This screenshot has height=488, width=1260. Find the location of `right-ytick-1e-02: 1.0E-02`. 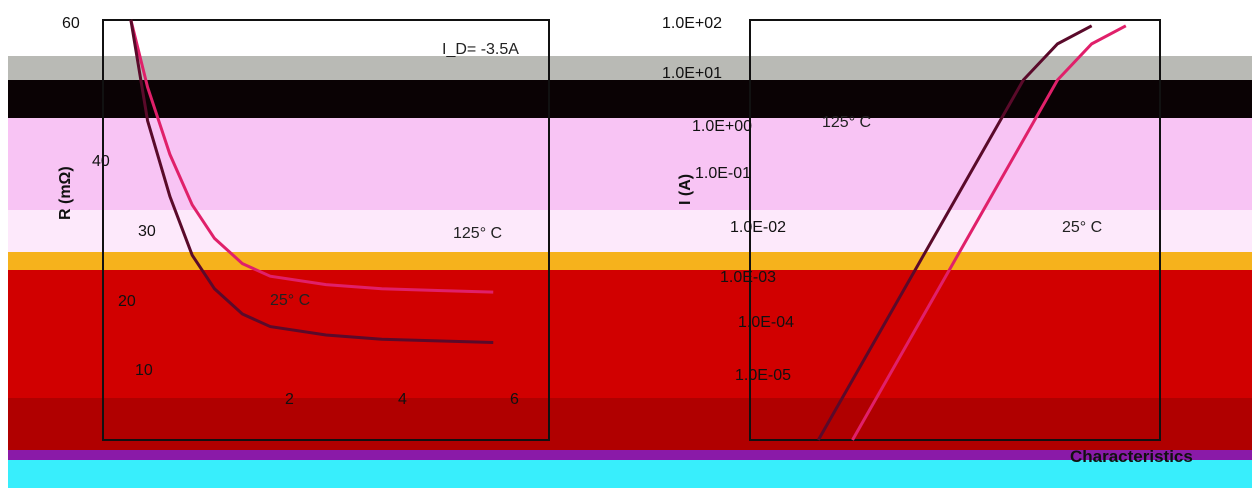

right-ytick-1e-02: 1.0E-02 is located at coordinates (758, 227).